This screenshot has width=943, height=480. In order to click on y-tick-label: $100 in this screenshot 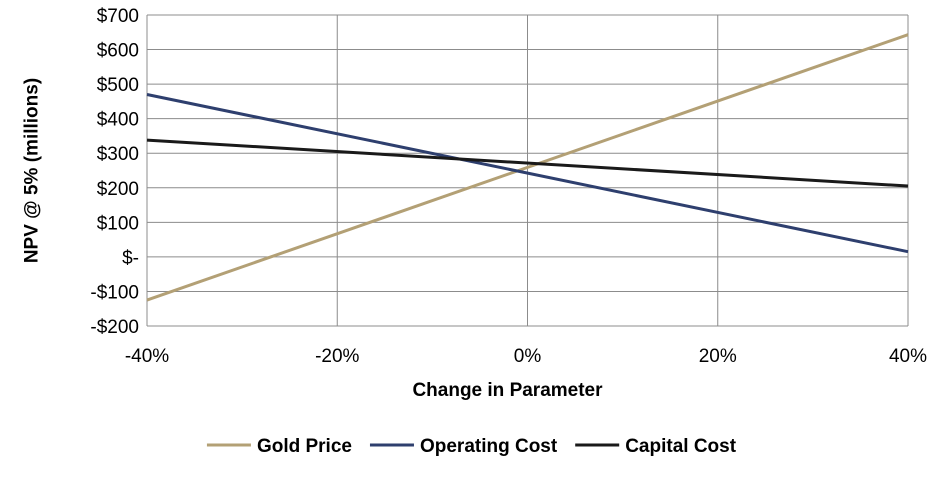, I will do `click(118, 223)`.